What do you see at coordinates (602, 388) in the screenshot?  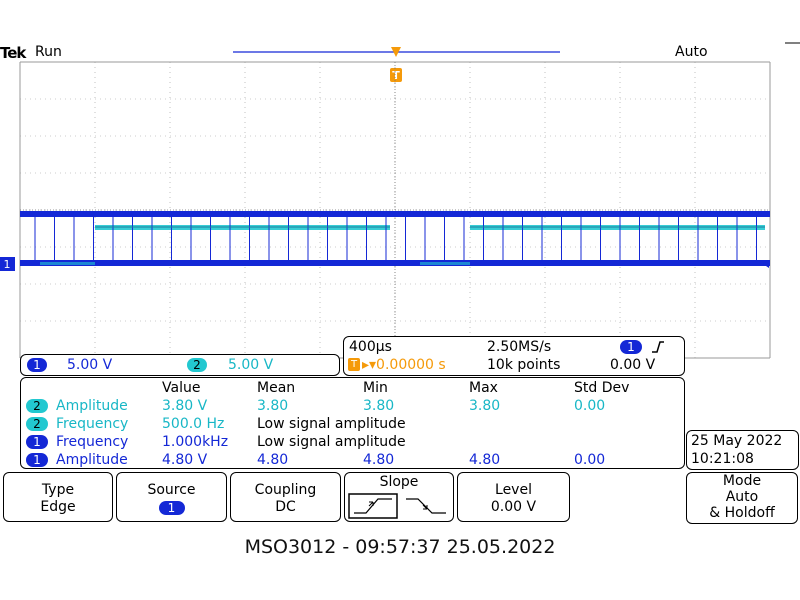 I see `column-header: Std Dev` at bounding box center [602, 388].